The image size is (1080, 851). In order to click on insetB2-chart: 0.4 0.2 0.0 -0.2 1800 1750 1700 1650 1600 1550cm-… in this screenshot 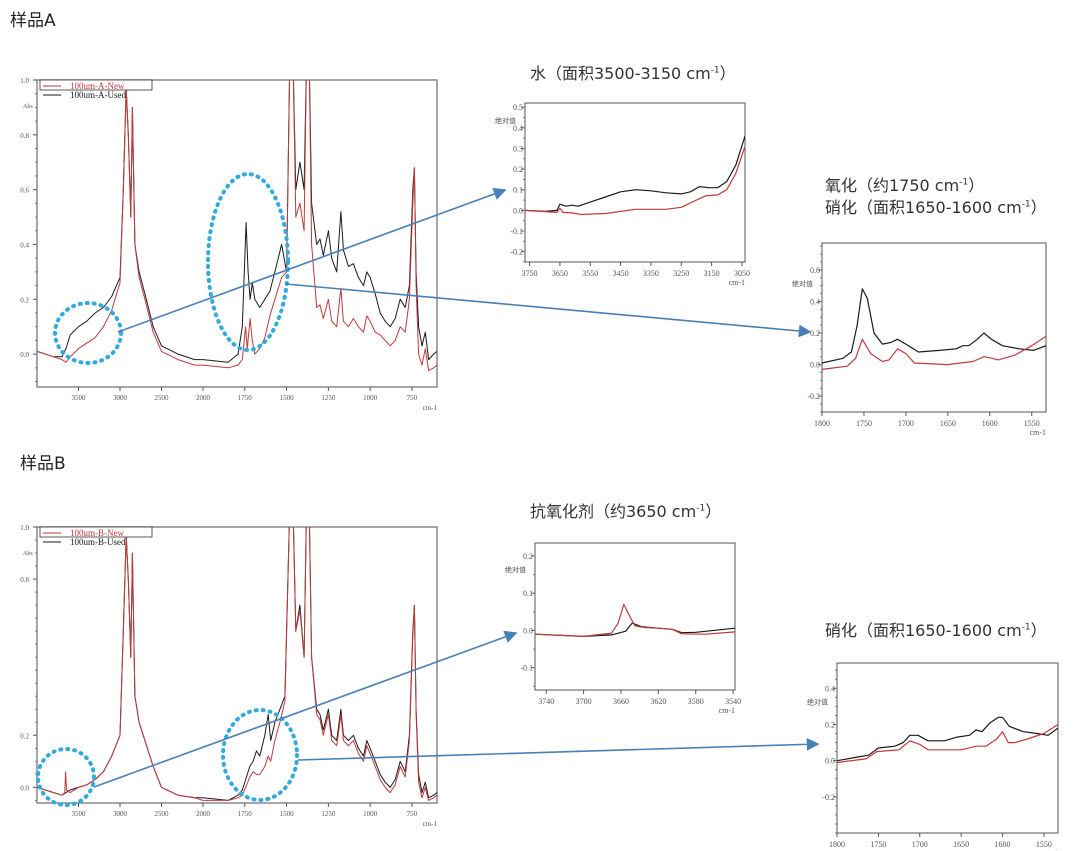, I will do `click(933, 756)`.